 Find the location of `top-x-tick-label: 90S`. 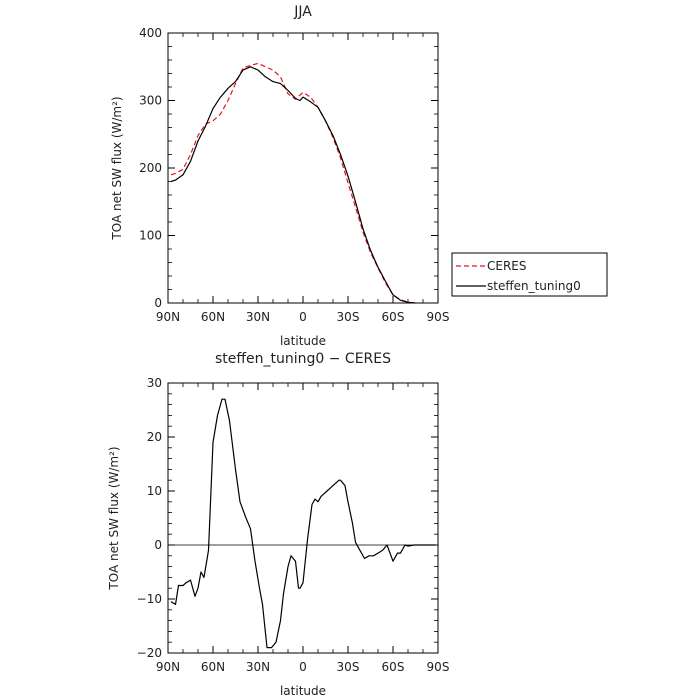

top-x-tick-label: 90S is located at coordinates (438, 317).